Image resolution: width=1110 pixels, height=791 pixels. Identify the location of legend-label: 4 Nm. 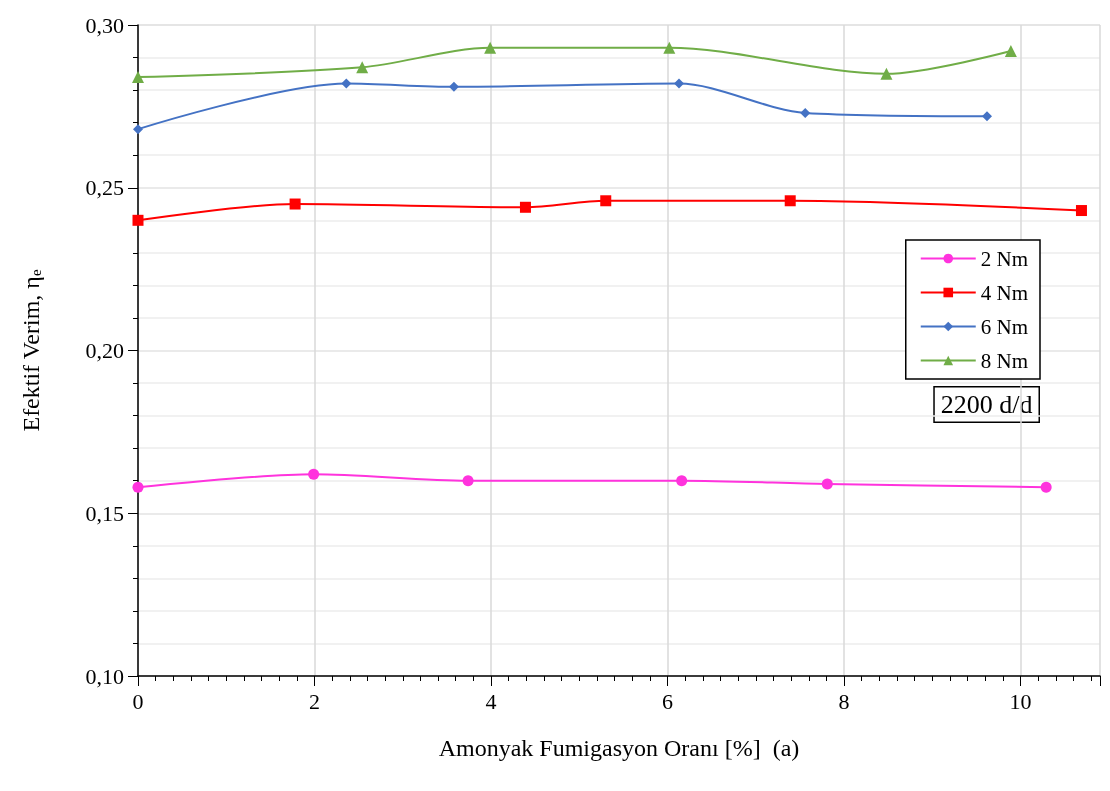
(1004, 292).